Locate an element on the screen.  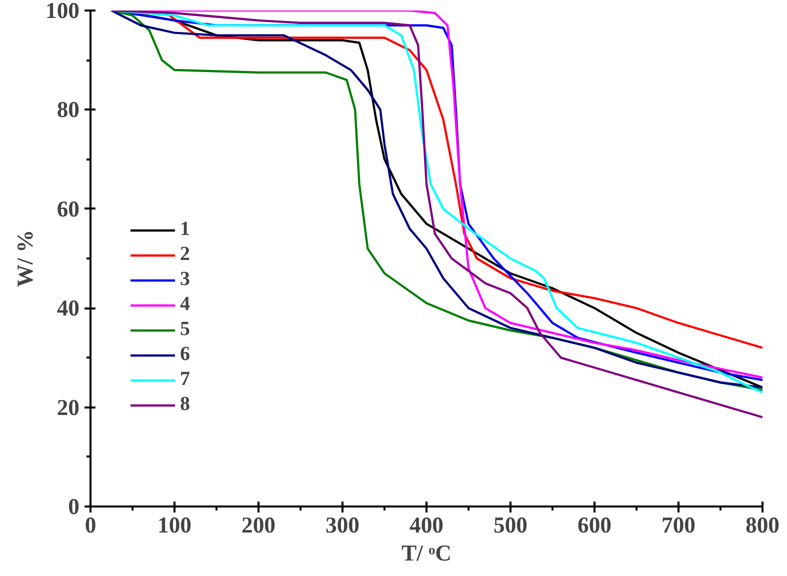
y-tick-label: 0 is located at coordinates (74, 506).